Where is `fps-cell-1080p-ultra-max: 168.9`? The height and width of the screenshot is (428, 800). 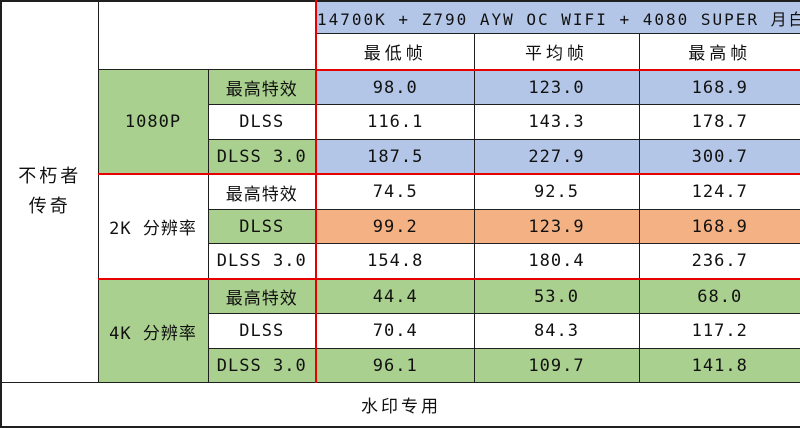 fps-cell-1080p-ultra-max: 168.9 is located at coordinates (719, 87).